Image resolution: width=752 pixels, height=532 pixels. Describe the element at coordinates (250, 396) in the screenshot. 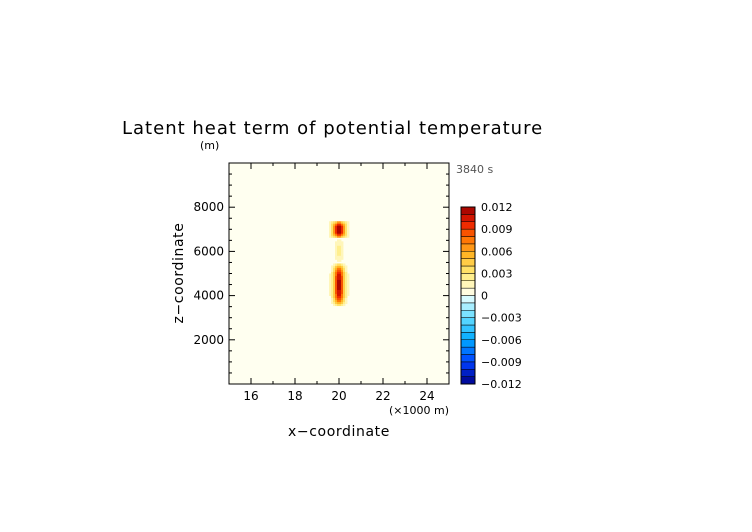

I see `x-tick-label: 16` at that location.